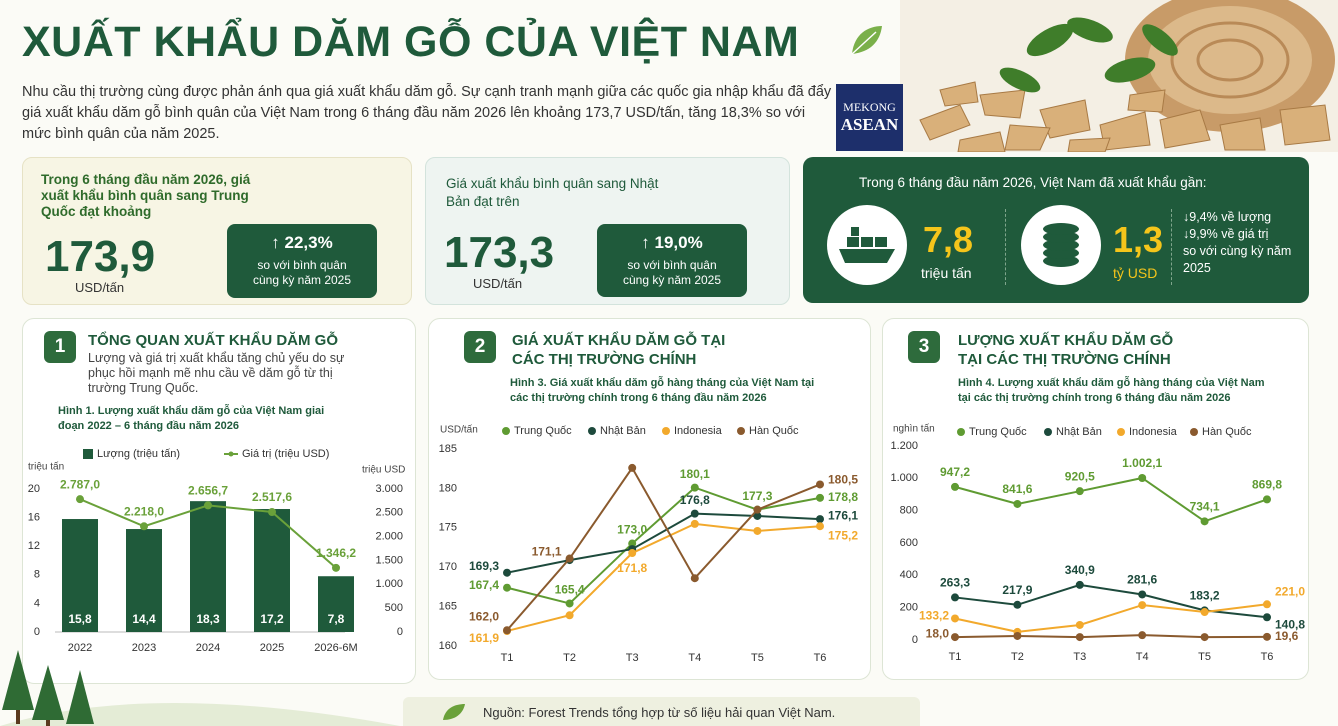 Image resolution: width=1338 pixels, height=726 pixels. What do you see at coordinates (80, 484) in the screenshot?
I see `point-value-label: 2.787,0` at bounding box center [80, 484].